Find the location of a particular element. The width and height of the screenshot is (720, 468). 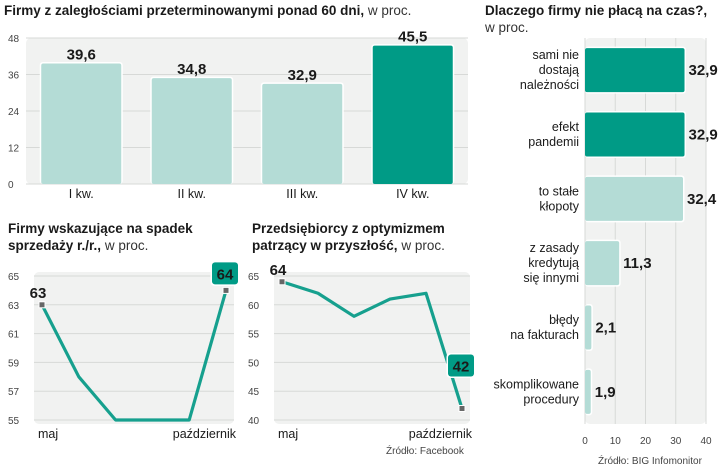

y-tick-label: 24 is located at coordinates (14, 112).